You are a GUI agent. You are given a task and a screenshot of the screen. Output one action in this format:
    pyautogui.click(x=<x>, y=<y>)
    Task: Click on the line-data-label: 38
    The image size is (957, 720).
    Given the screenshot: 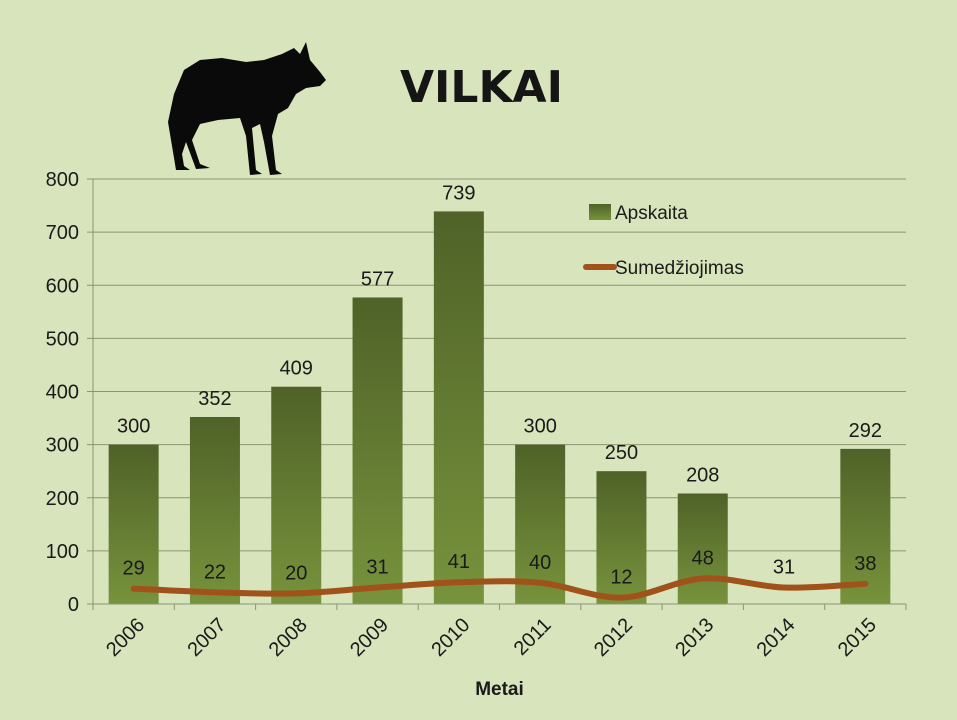 What is the action you would take?
    pyautogui.click(x=865, y=564)
    